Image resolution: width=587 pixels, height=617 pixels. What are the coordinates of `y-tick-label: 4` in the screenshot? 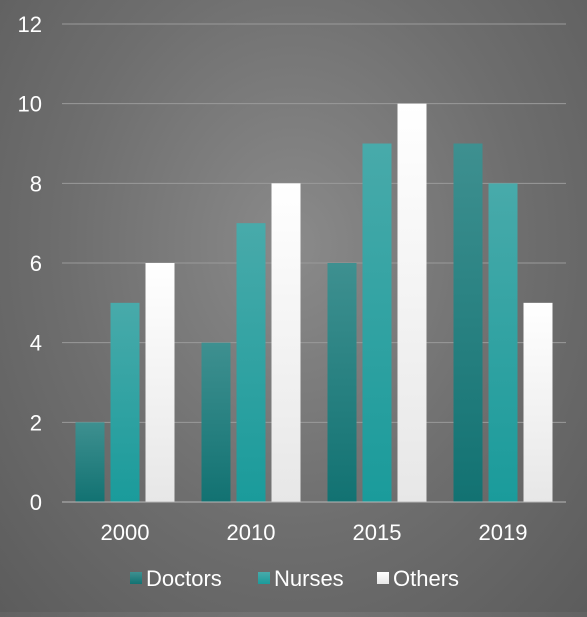 It's located at (36, 343).